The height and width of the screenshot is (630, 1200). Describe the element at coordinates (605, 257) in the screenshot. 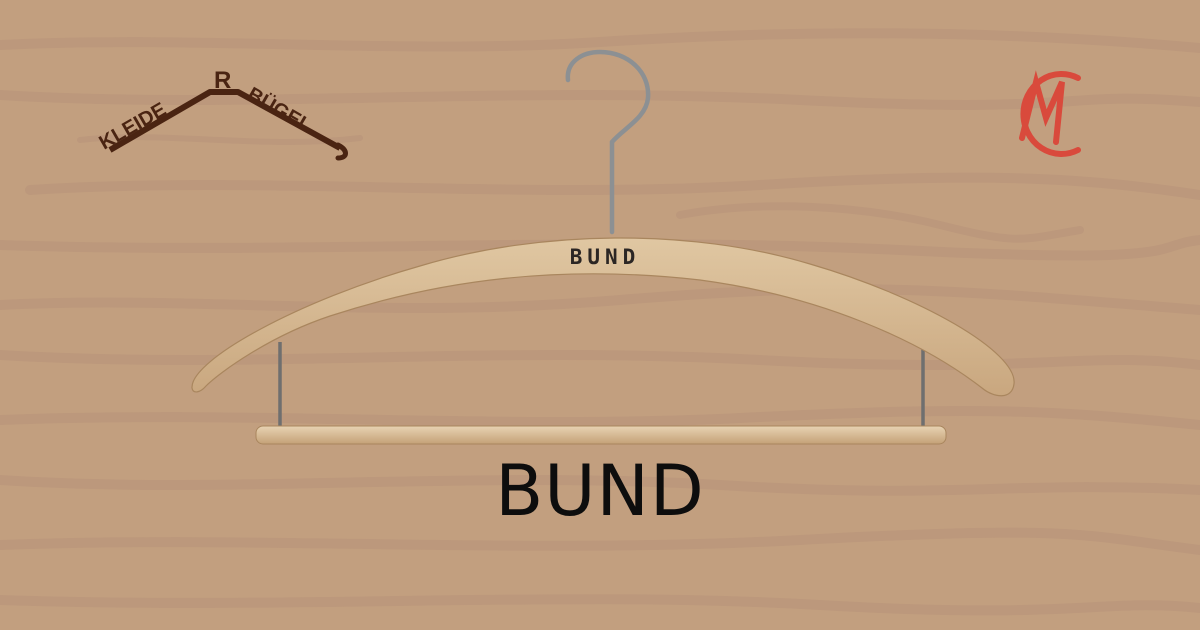

I see `hanger-engraving: BUND` at that location.